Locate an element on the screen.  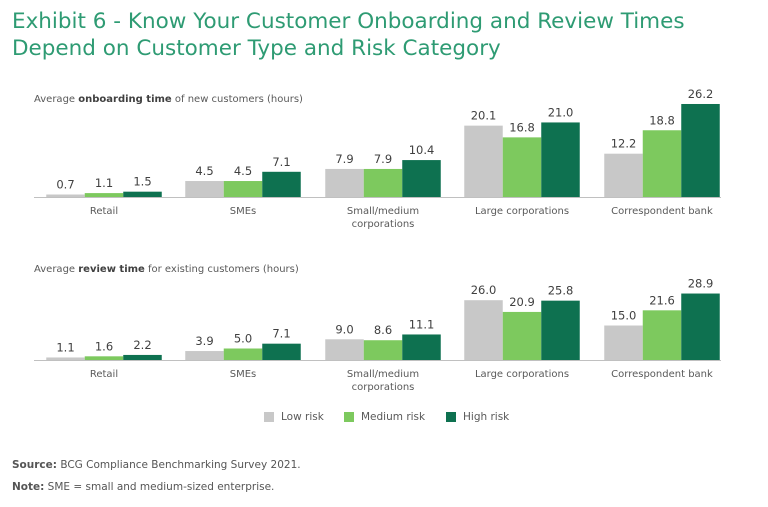
review-category-label-small-medium-corporations-line-1: Small/medium is located at coordinates (383, 374).